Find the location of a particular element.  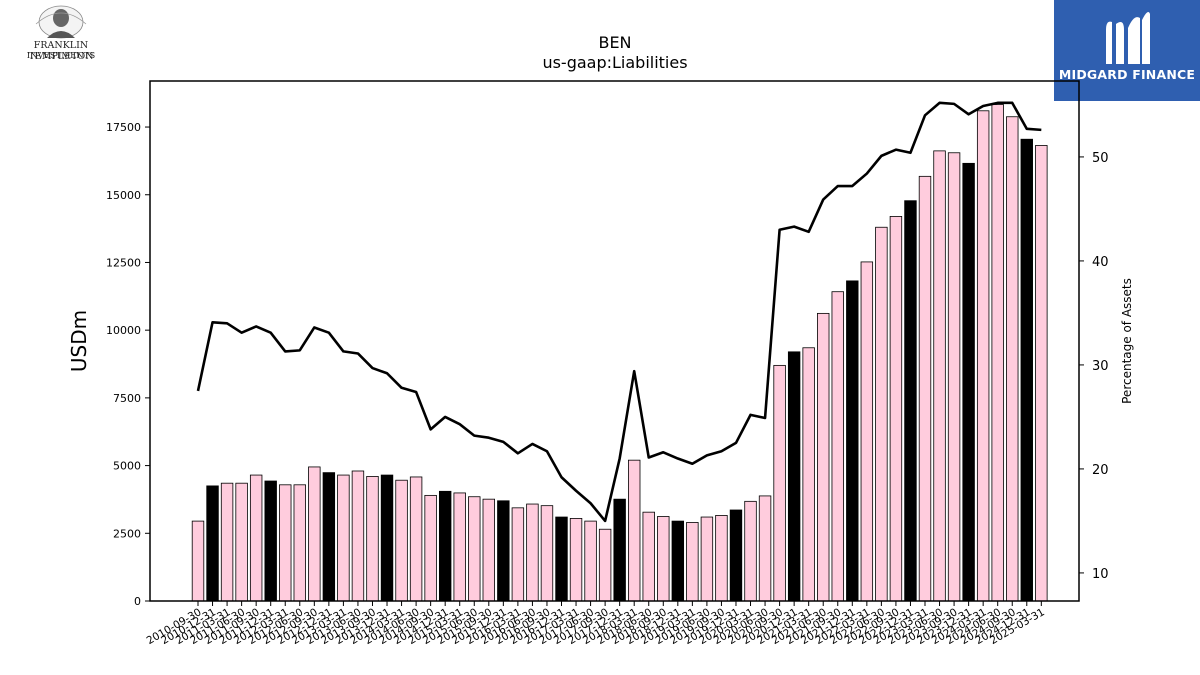

y-tick-label: 12500 is located at coordinates (123, 262).